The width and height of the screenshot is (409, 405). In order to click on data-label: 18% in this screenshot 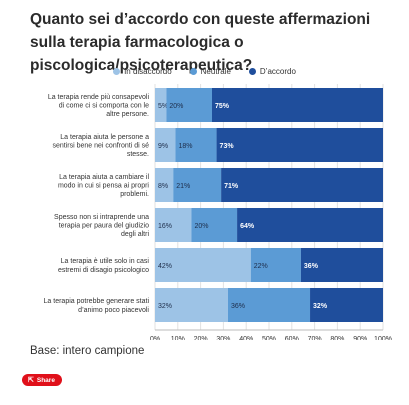, I will do `click(186, 146)`.